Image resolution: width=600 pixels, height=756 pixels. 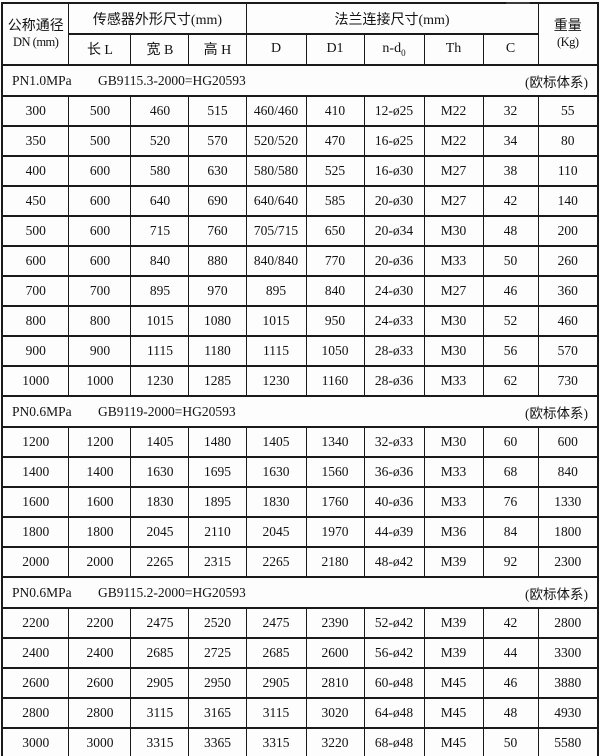 I want to click on table-cell: 62, so click(x=510, y=381).